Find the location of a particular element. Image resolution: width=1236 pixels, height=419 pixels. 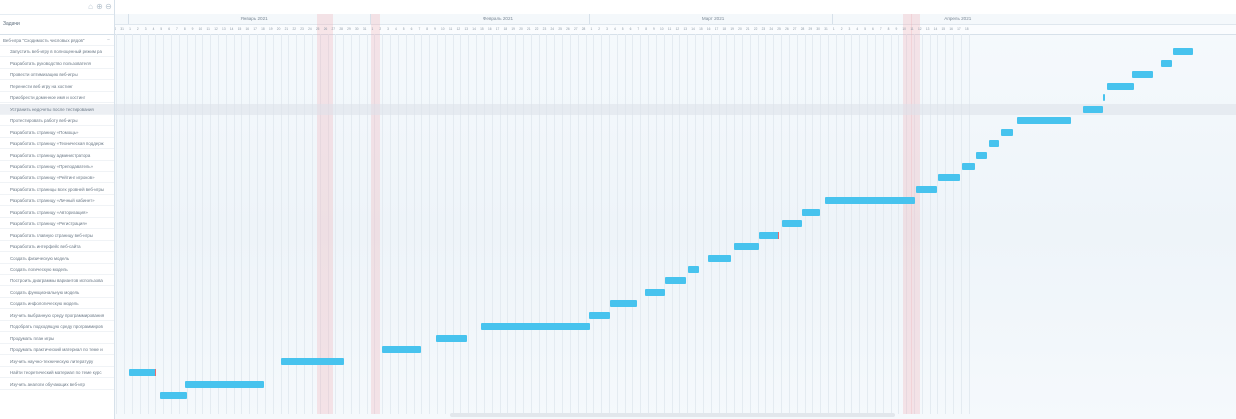

task-row: Подобрать подходящую среду программиров is located at coordinates (57, 327).